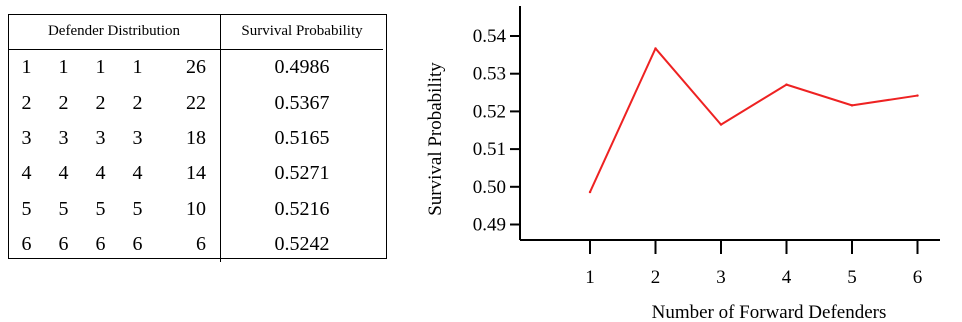  I want to click on probability-cell: 0.5367, so click(301, 103).